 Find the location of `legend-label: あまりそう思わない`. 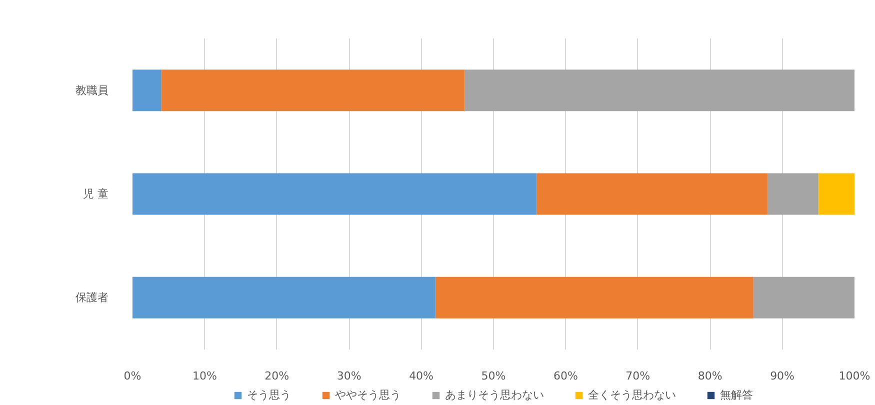

legend-label: あまりそう思わない is located at coordinates (494, 395).